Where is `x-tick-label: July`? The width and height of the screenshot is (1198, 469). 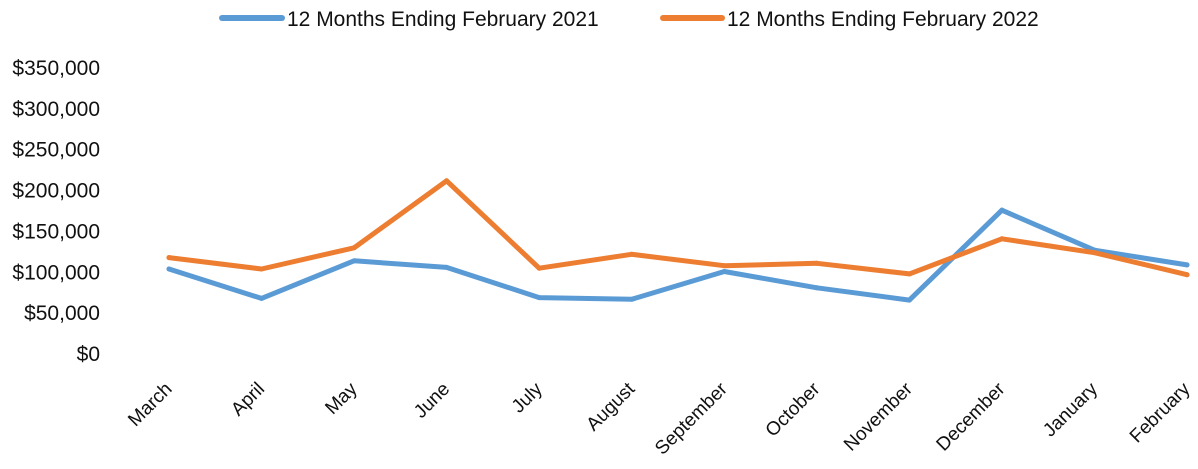 x-tick-label: July is located at coordinates (527, 397).